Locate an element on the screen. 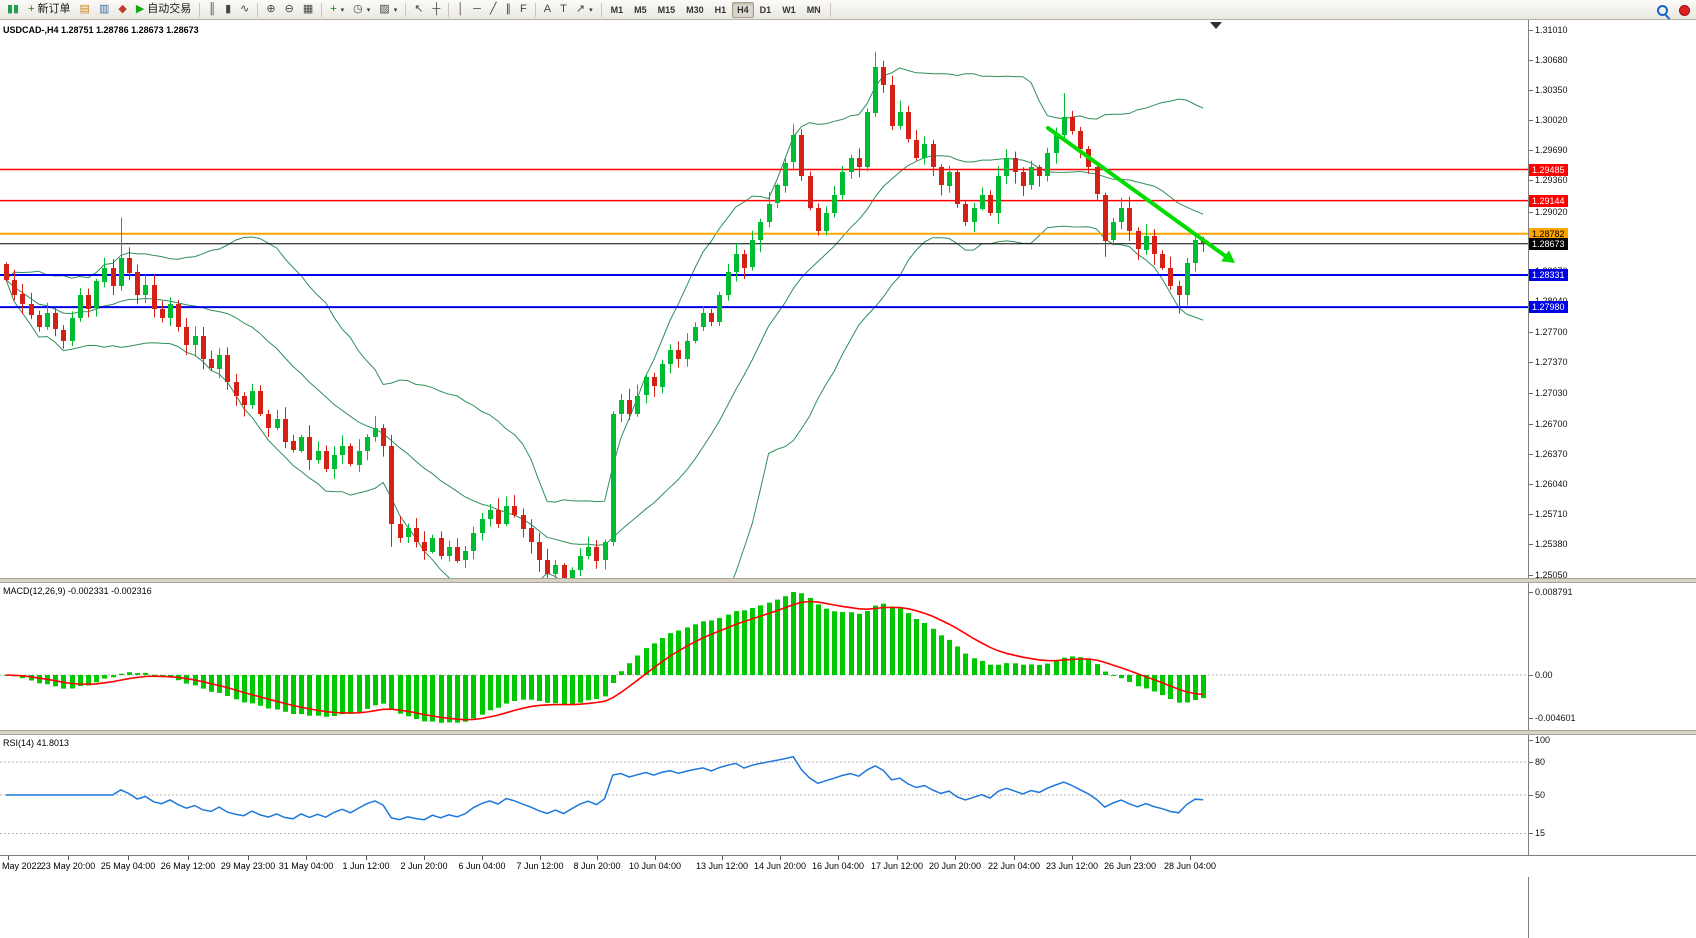 This screenshot has height=938, width=1696. time-label: 6 Jun 04:00 is located at coordinates (482, 866).